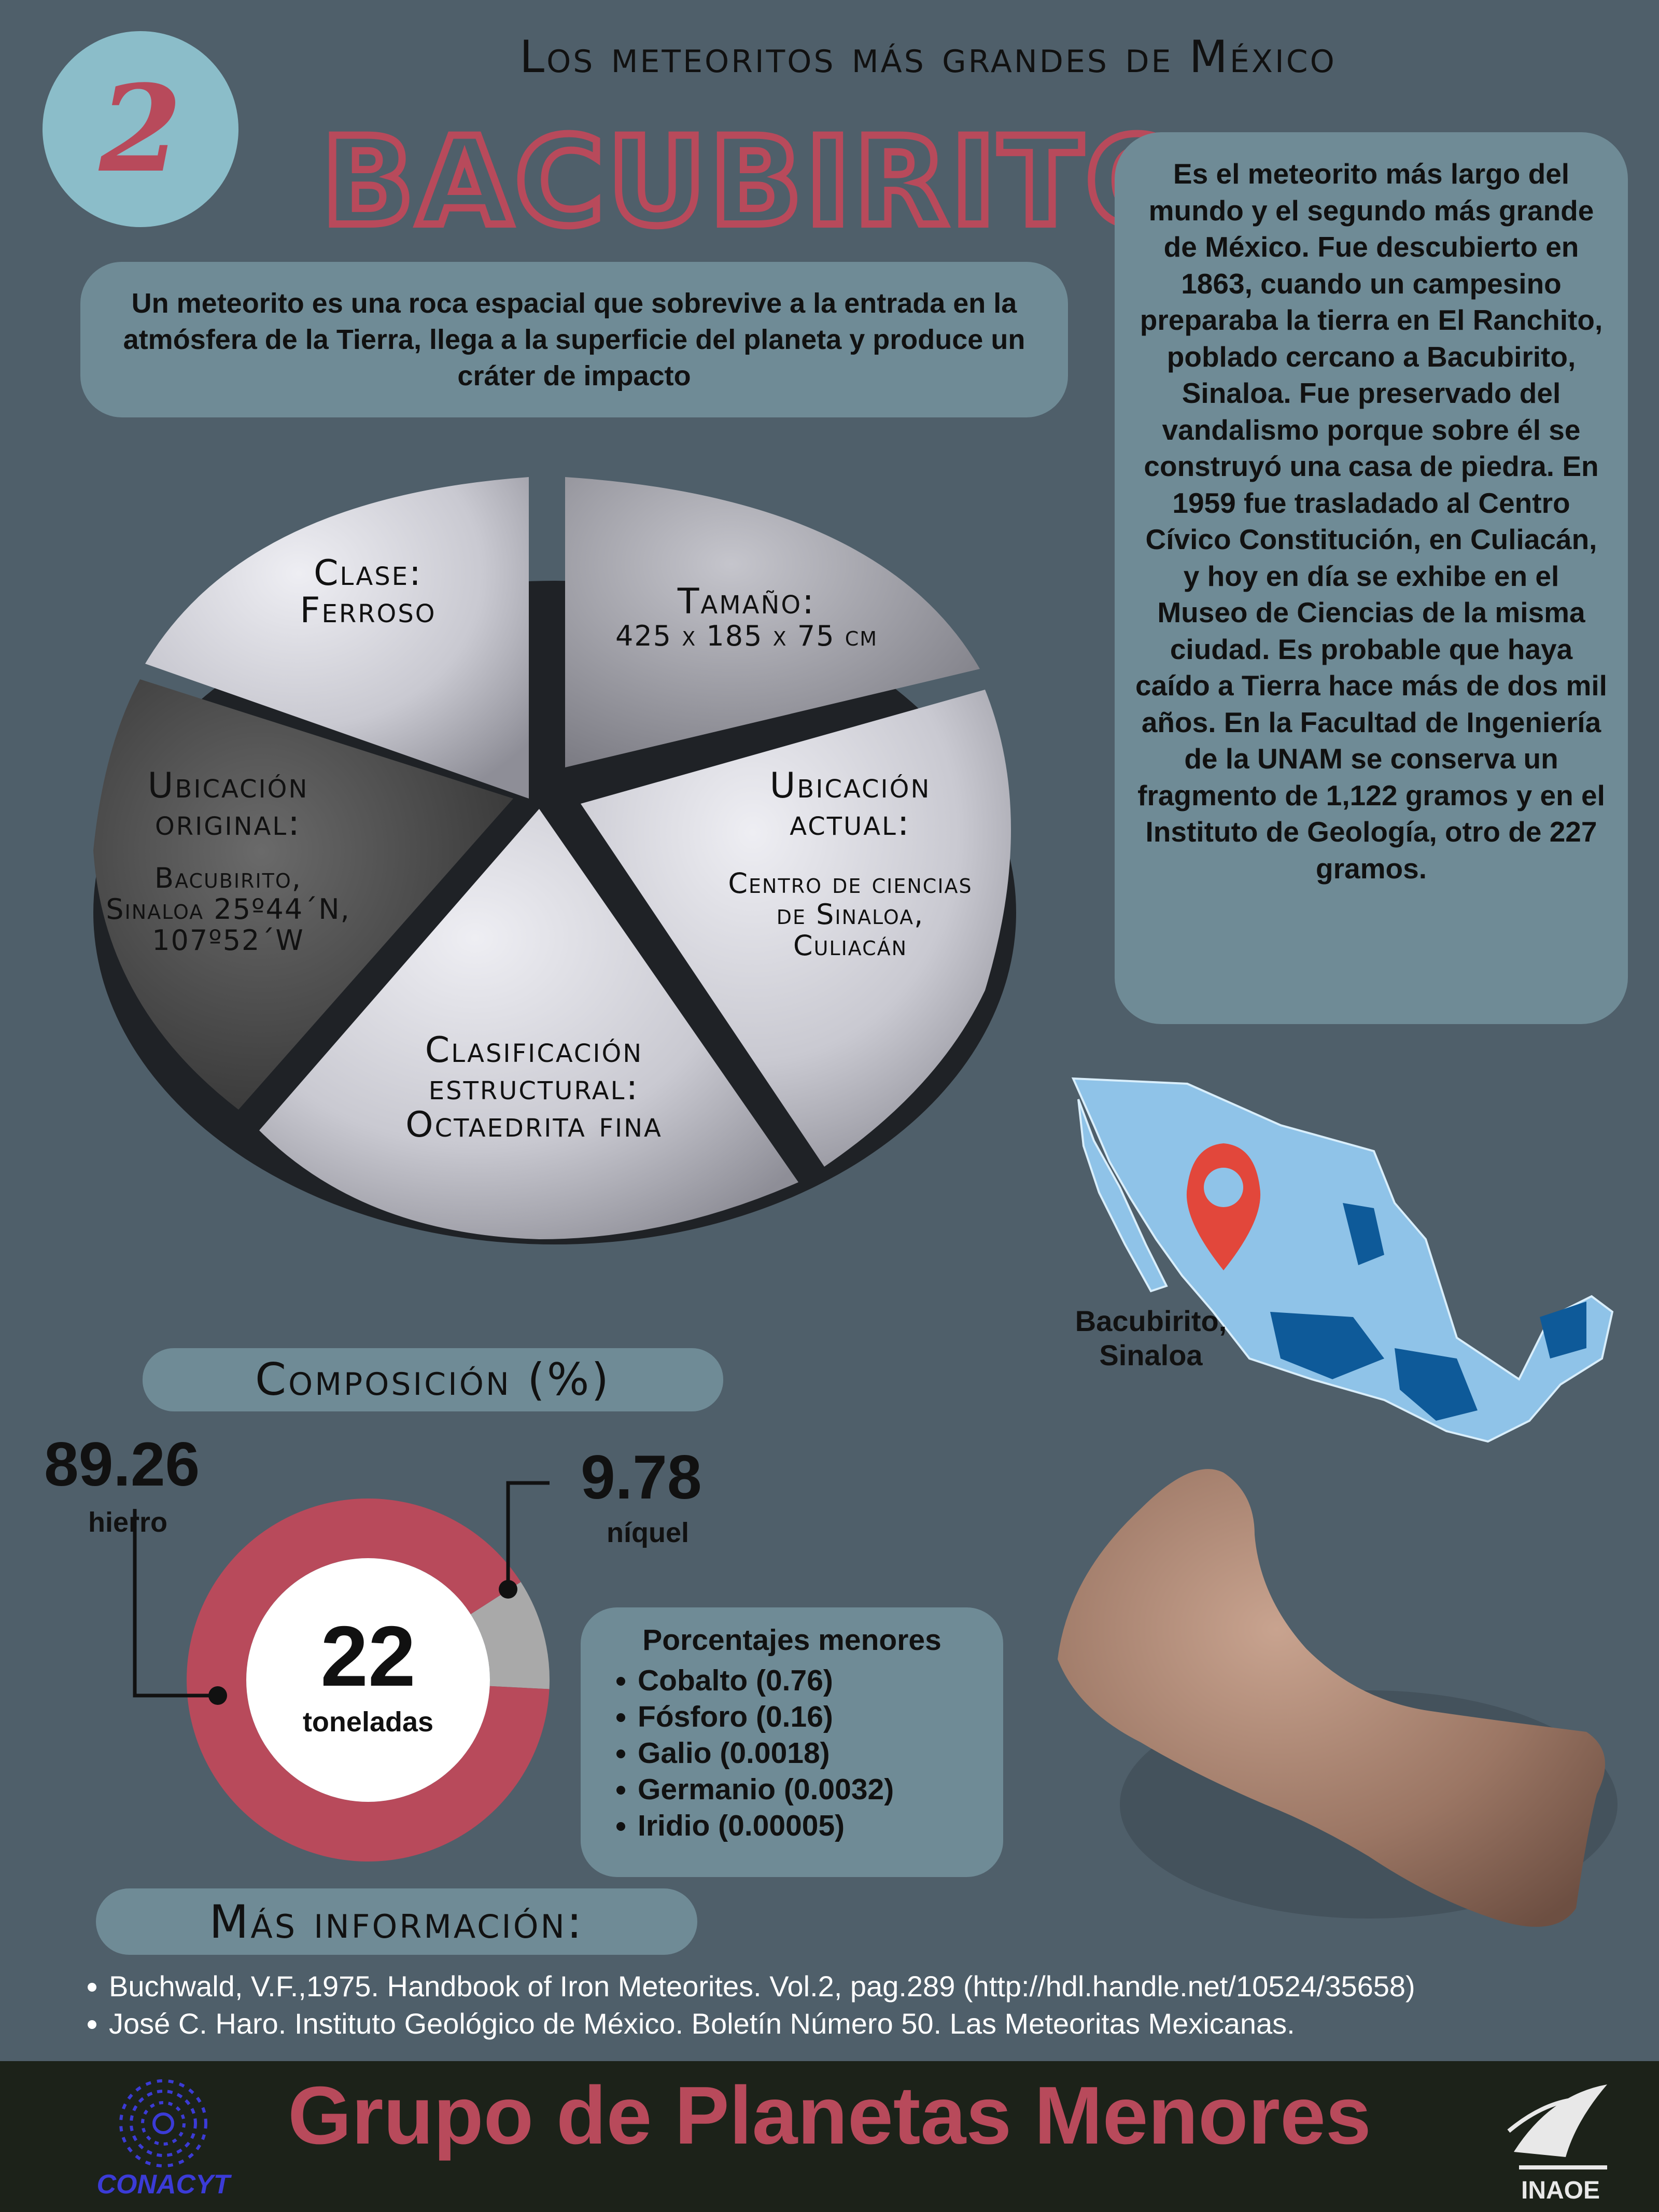 This screenshot has height=2212, width=1659. What do you see at coordinates (1338, 1698) in the screenshot?
I see `meteorite-image` at bounding box center [1338, 1698].